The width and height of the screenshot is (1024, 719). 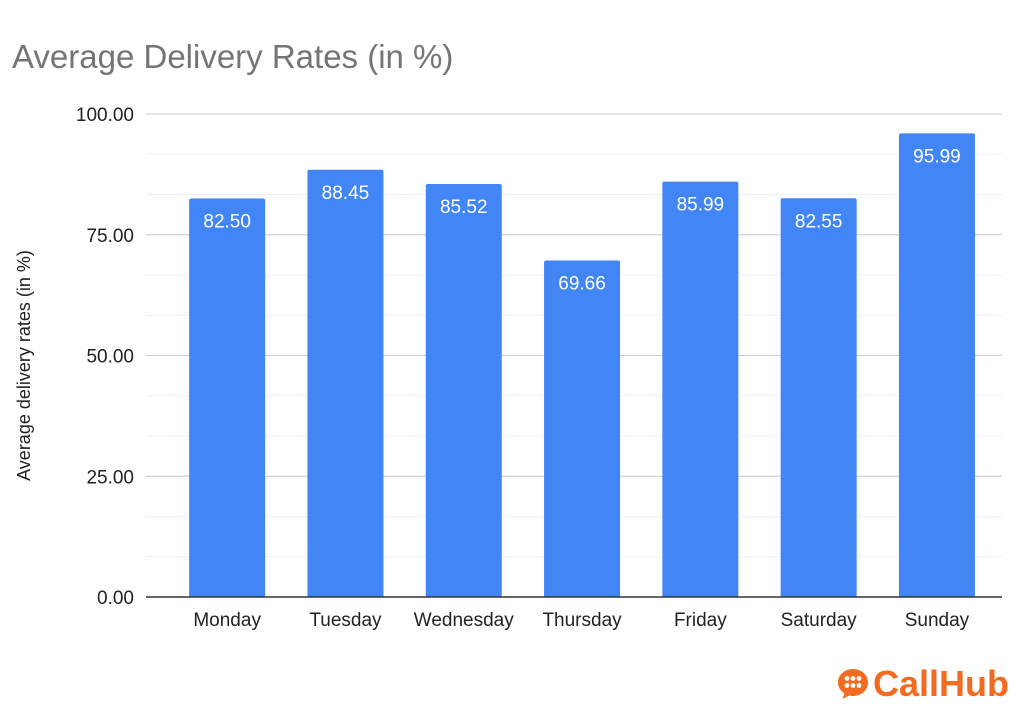 What do you see at coordinates (463, 390) in the screenshot?
I see `bar-wednesday` at bounding box center [463, 390].